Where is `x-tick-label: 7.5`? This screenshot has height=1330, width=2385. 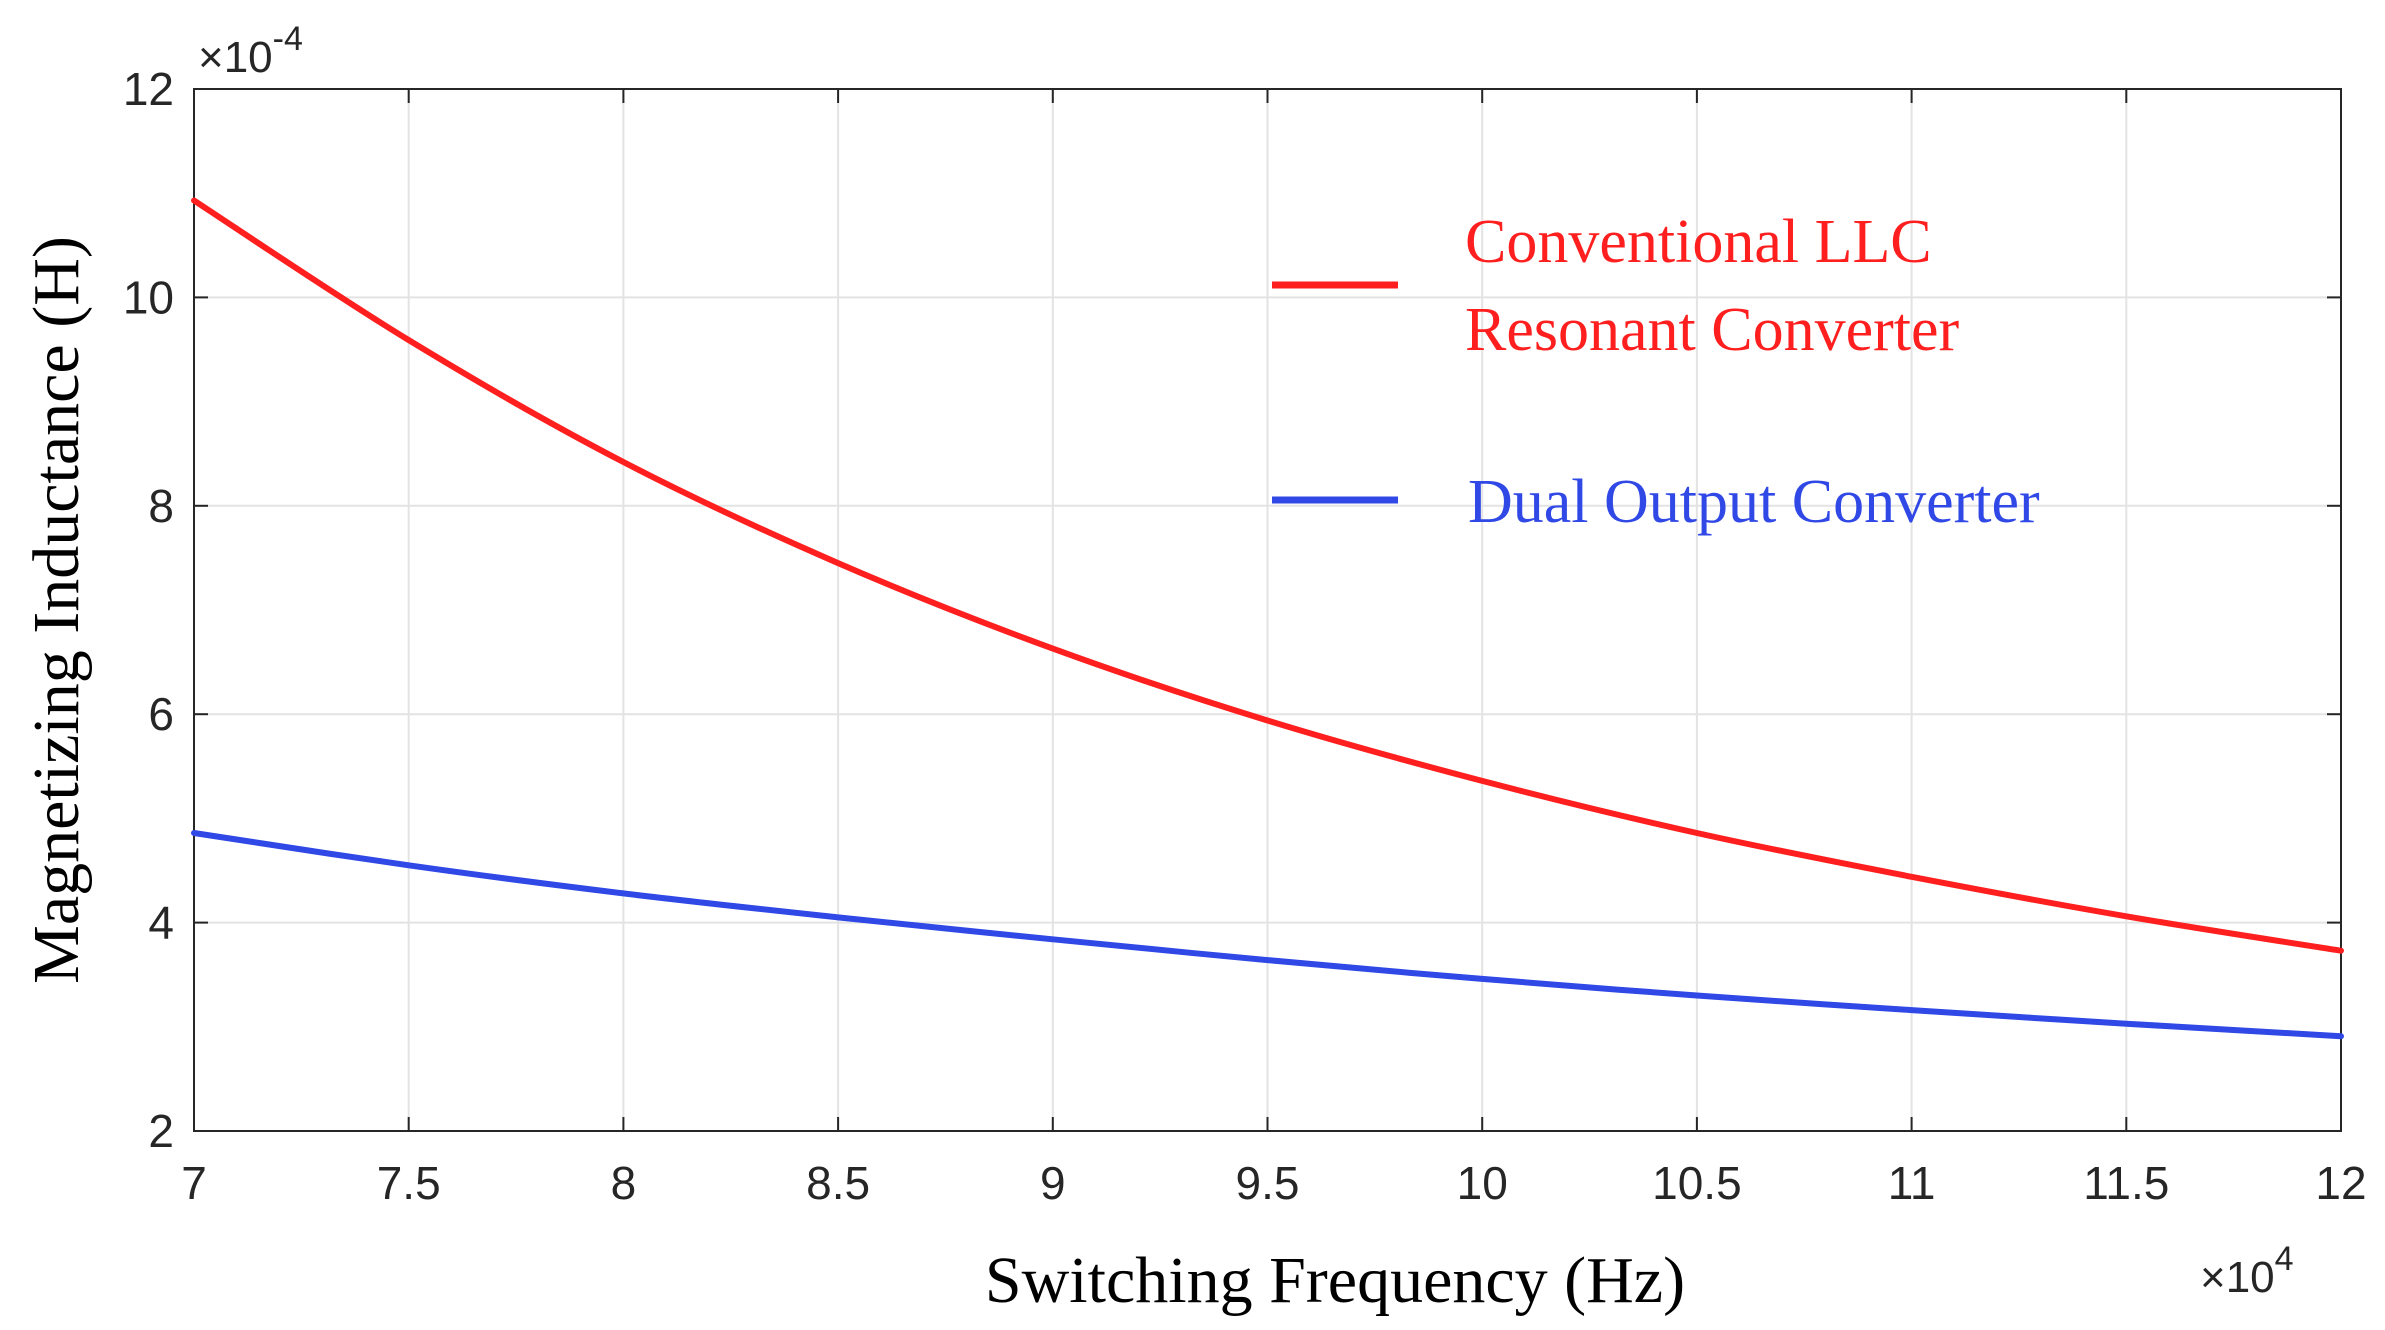
x-tick-label: 7.5 is located at coordinates (409, 1183).